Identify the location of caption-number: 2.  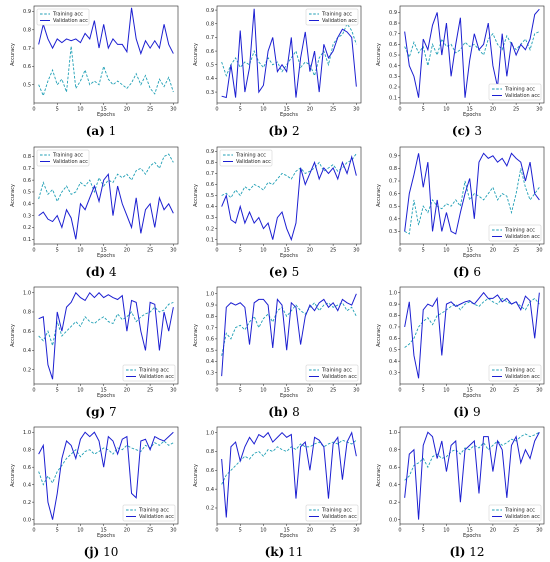
(296, 131).